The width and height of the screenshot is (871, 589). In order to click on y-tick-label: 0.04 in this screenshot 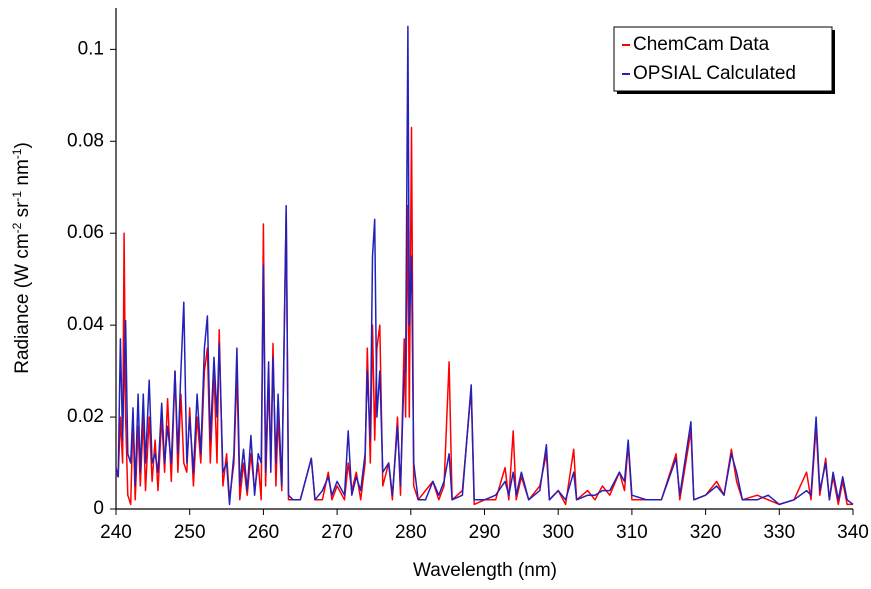, I will do `click(85, 324)`.